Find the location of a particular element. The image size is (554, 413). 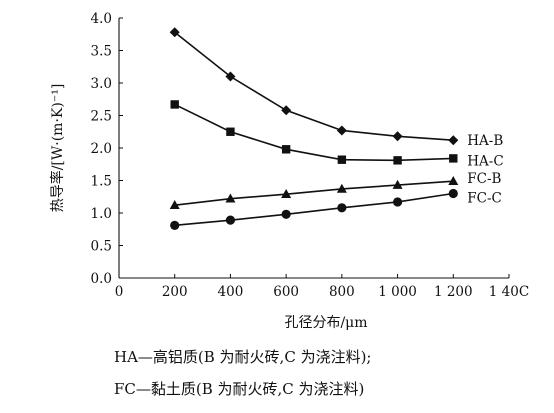

y-tick-label: 2.5 is located at coordinates (101, 117).